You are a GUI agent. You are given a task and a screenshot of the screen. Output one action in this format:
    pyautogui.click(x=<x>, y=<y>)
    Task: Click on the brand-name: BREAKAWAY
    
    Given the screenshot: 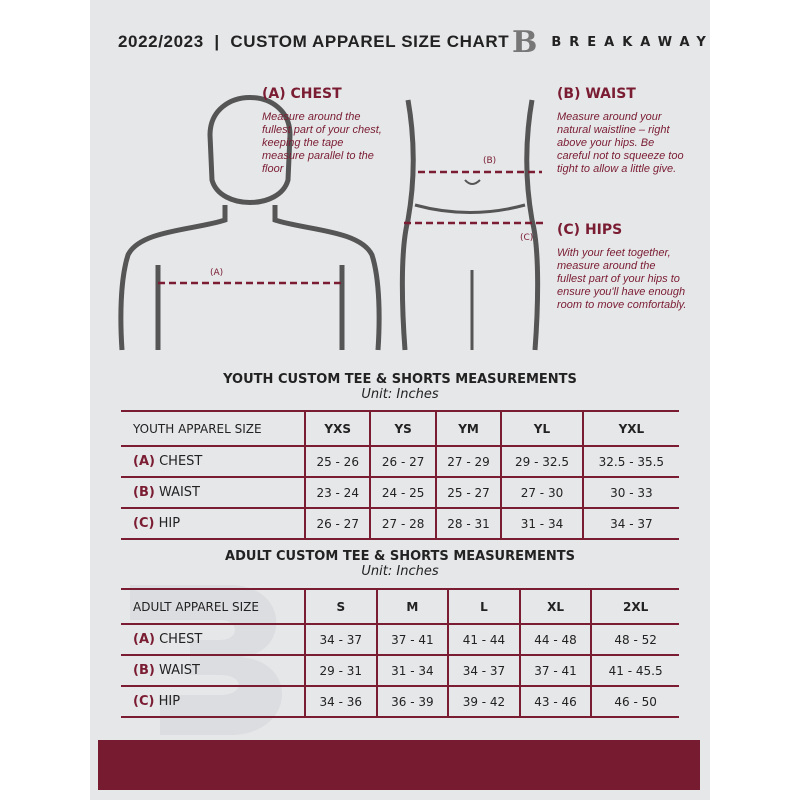 What is the action you would take?
    pyautogui.click(x=632, y=42)
    